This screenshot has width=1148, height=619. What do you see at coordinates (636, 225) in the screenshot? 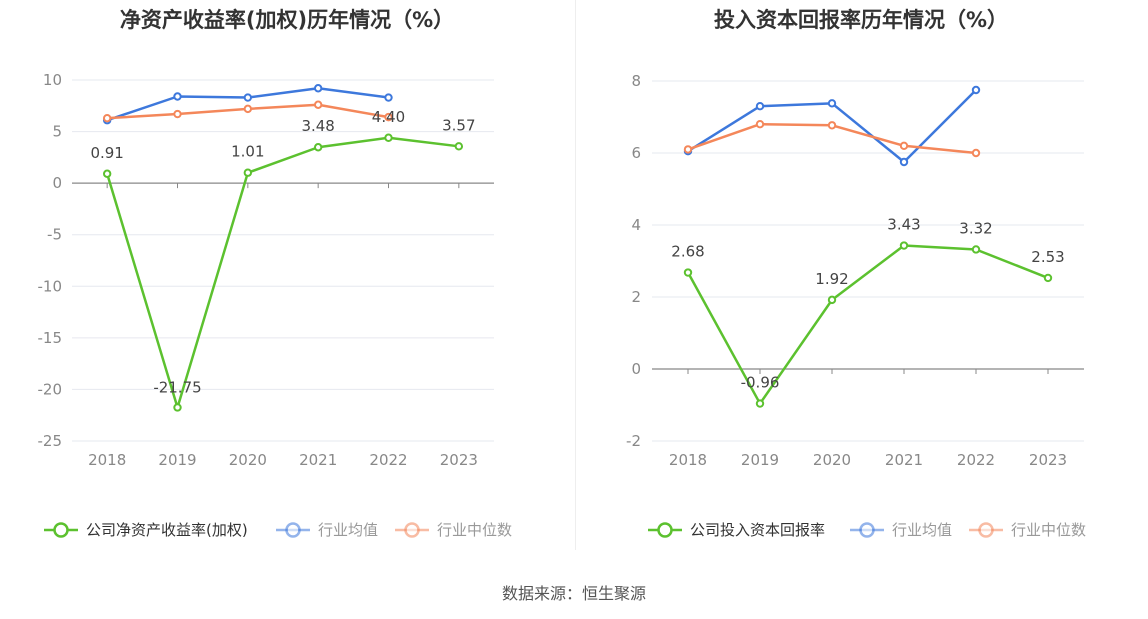
I see `y-tick-label: 4` at bounding box center [636, 225].